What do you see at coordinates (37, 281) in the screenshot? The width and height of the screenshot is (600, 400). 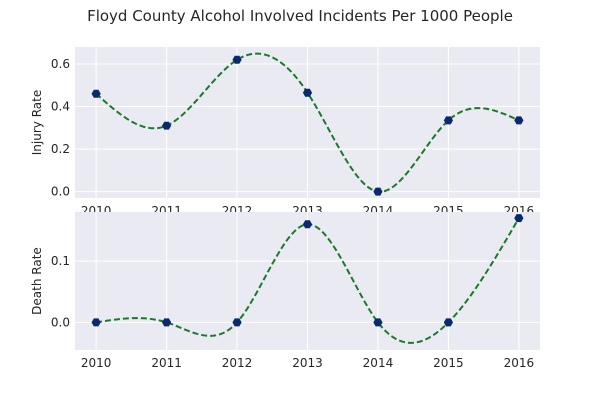 I see `death-y-axis-label: Death Rate` at bounding box center [37, 281].